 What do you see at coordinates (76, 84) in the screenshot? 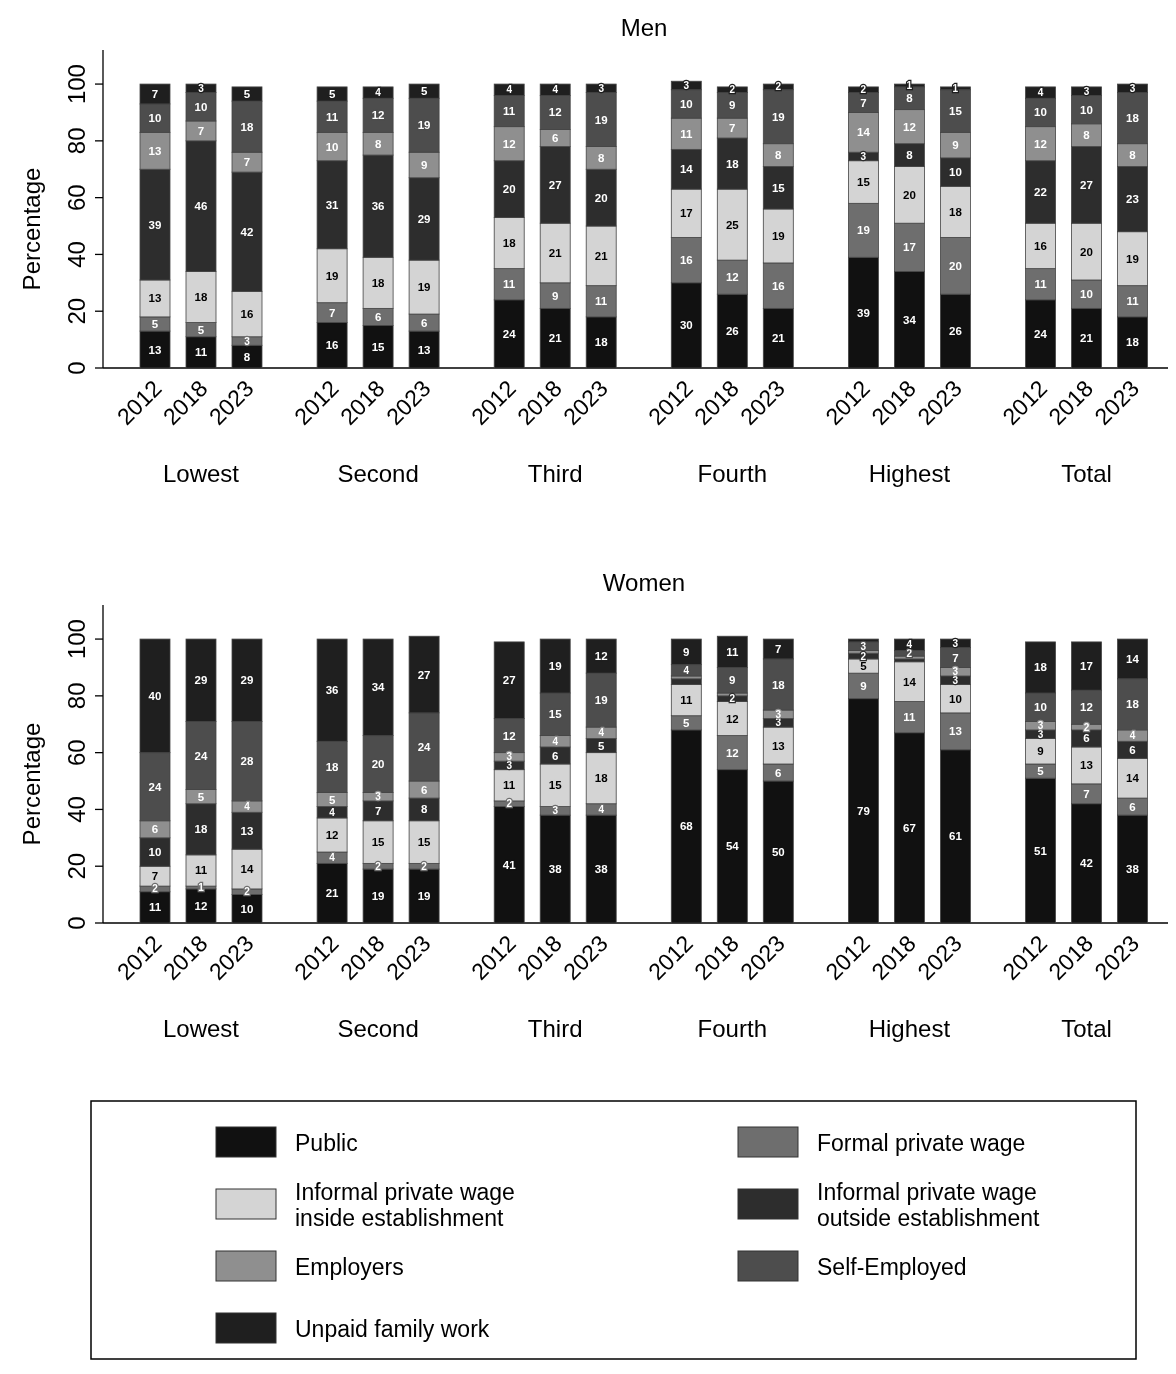
I see `y-tick-label: 100` at bounding box center [76, 84].